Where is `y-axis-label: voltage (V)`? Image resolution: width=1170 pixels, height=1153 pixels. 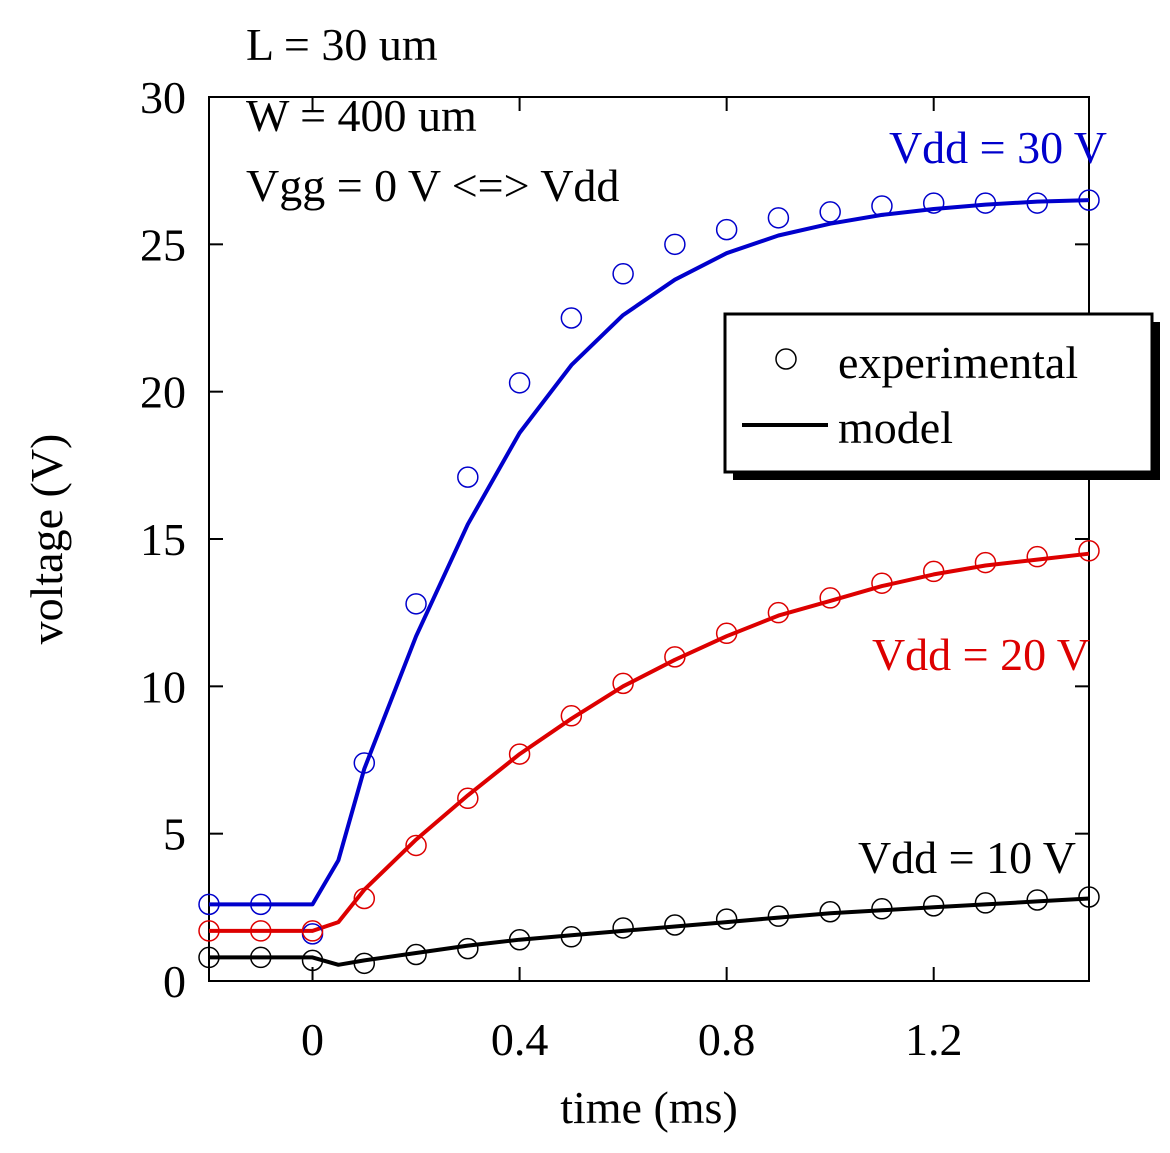 y-axis-label: voltage (V) is located at coordinates (46, 539).